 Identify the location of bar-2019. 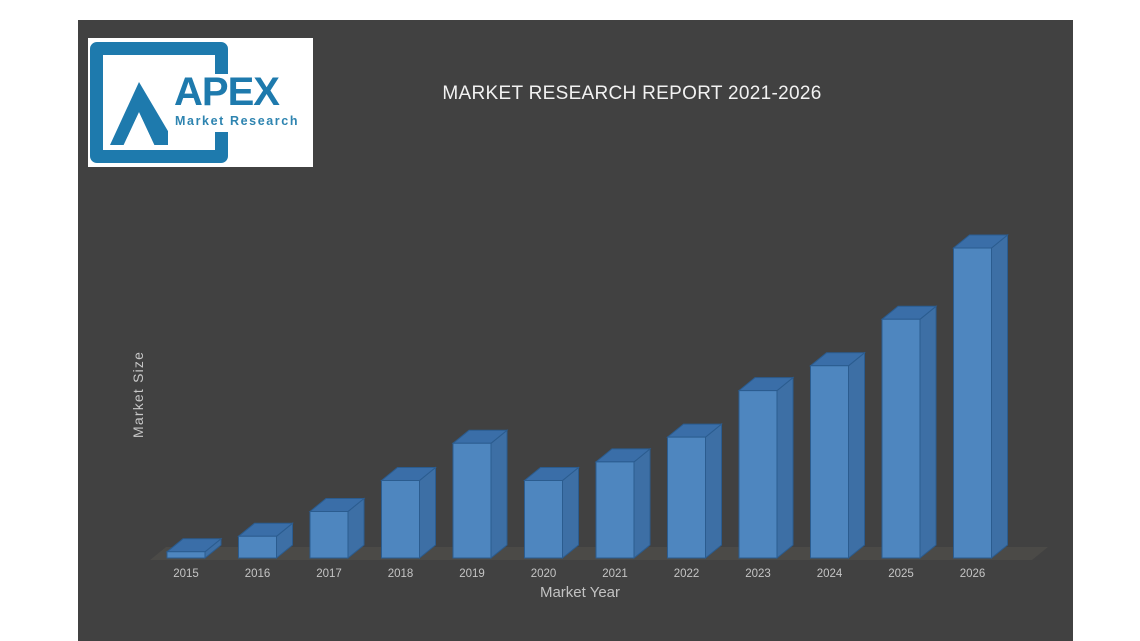
(480, 494).